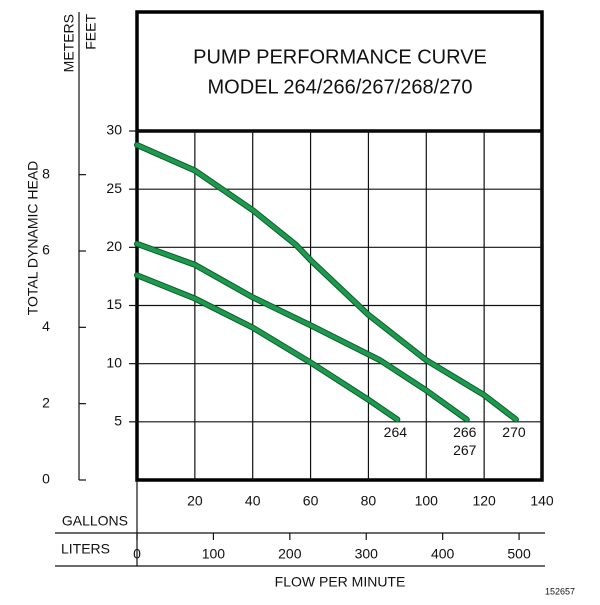 The height and width of the screenshot is (605, 600). I want to click on y2-tick-label: 6, so click(46, 250).